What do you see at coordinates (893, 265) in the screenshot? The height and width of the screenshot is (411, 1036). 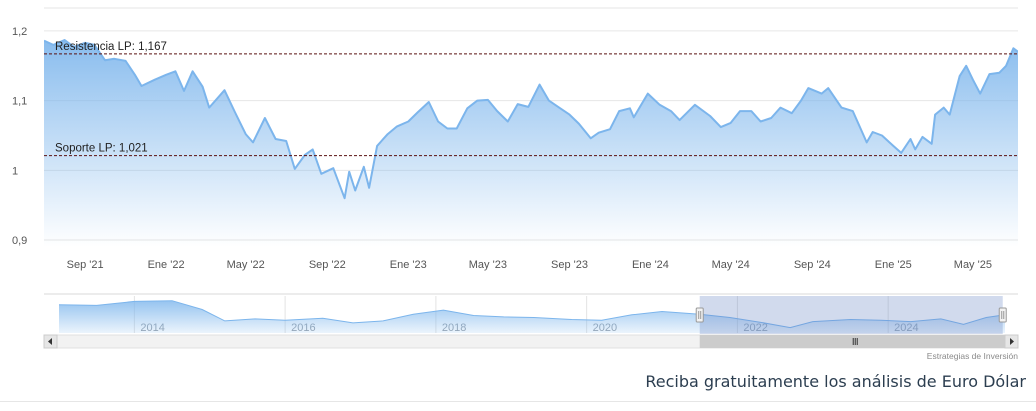 I see `x-tick-label: Ene '25` at bounding box center [893, 265].